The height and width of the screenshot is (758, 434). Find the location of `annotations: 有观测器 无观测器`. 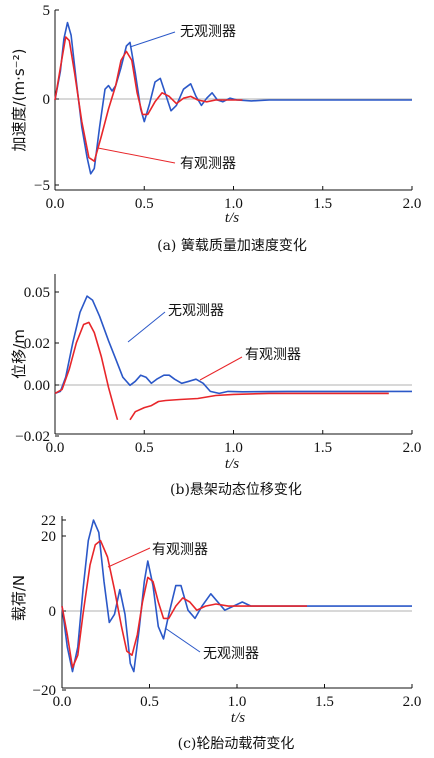

annotations: 有观测器 无观测器 is located at coordinates (183, 602).